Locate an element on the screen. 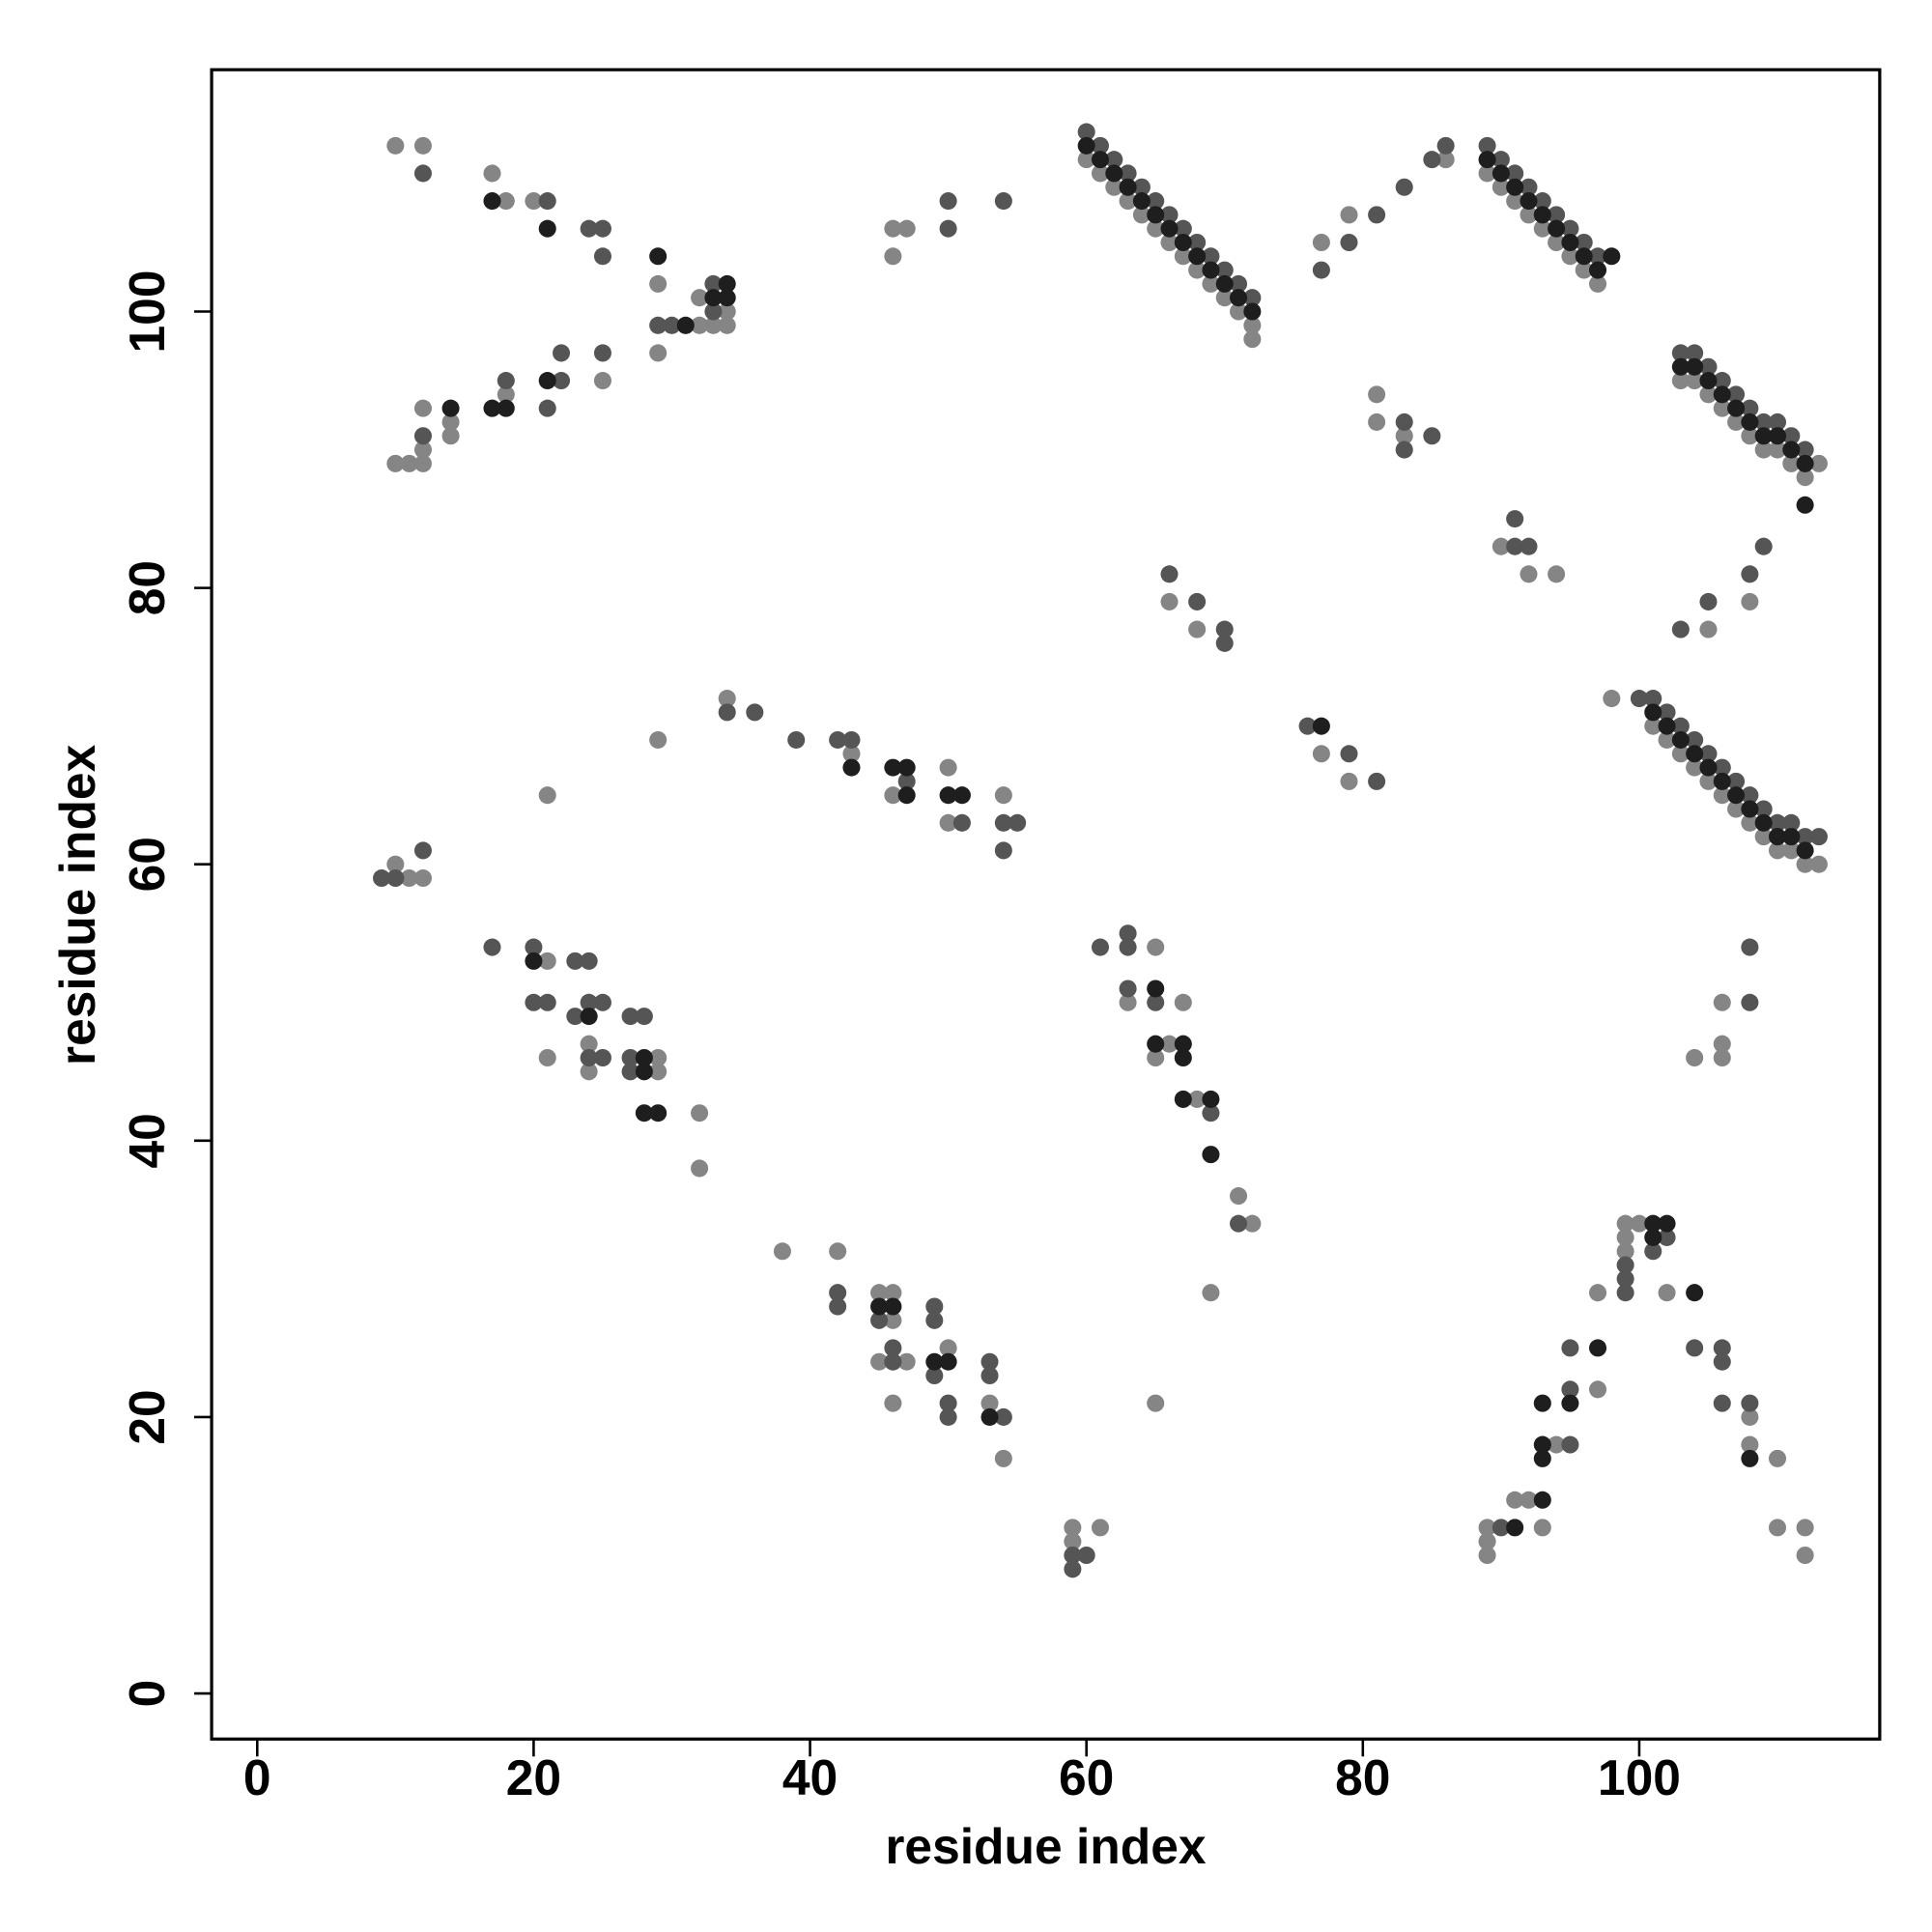 The image size is (1932, 1932). y-tick-label: 60 is located at coordinates (147, 864).